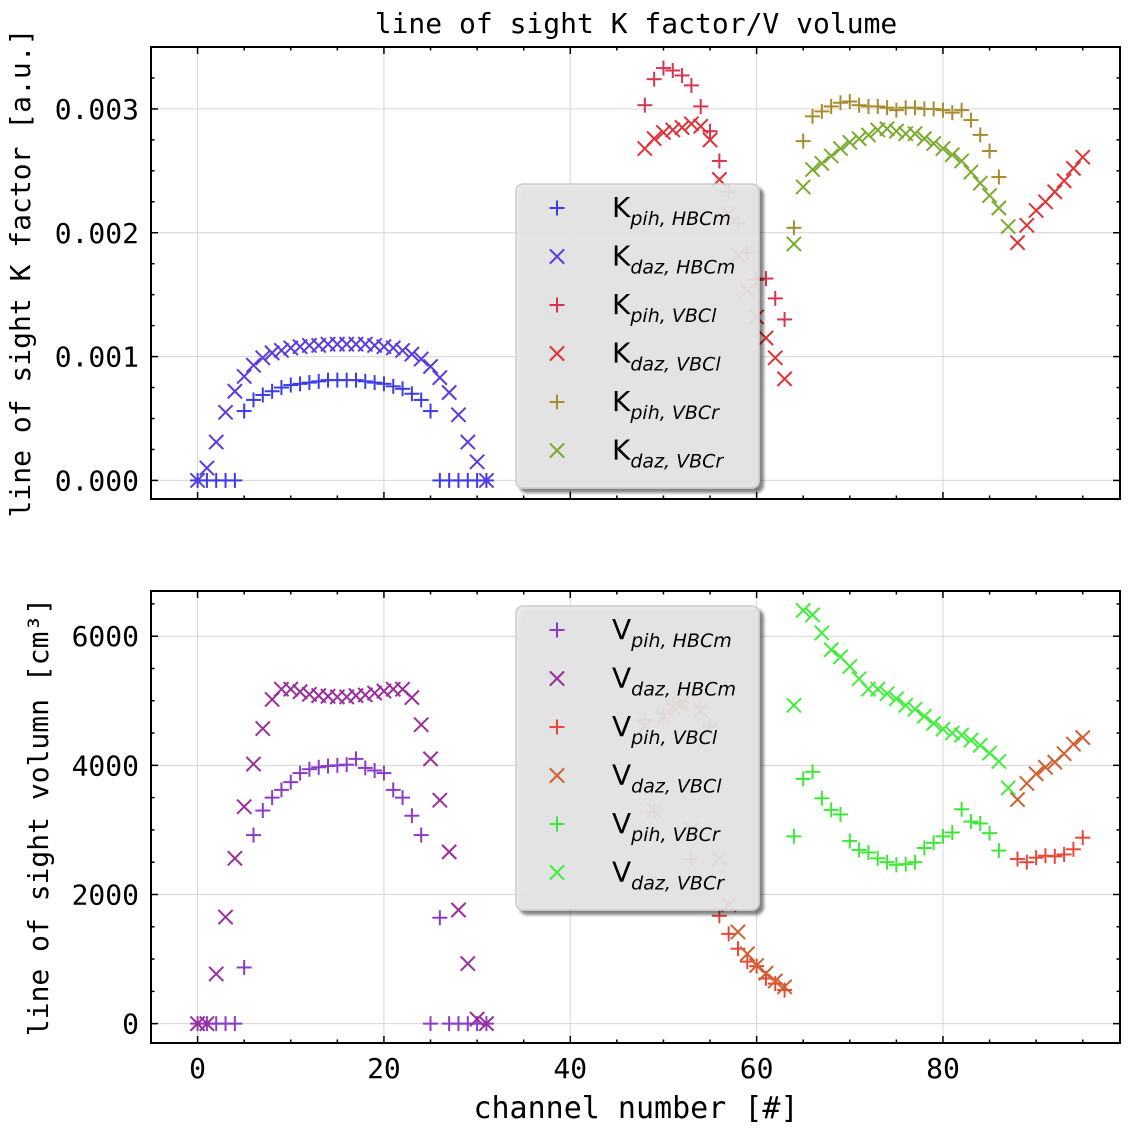  Describe the element at coordinates (97, 295) in the screenshot. I see `tick-labels: 0.000 0.001 0.002 0.003` at that location.